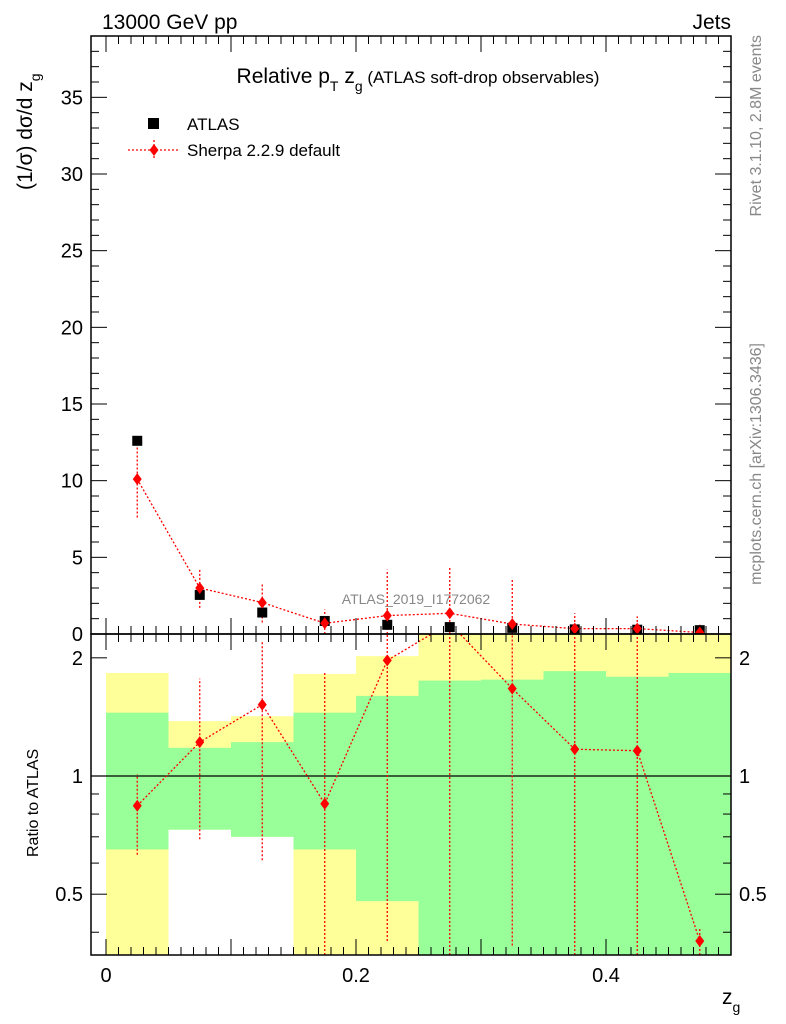 This screenshot has height=1024, width=786. What do you see at coordinates (72, 252) in the screenshot?
I see `main-ytick-label-5: 25` at bounding box center [72, 252].